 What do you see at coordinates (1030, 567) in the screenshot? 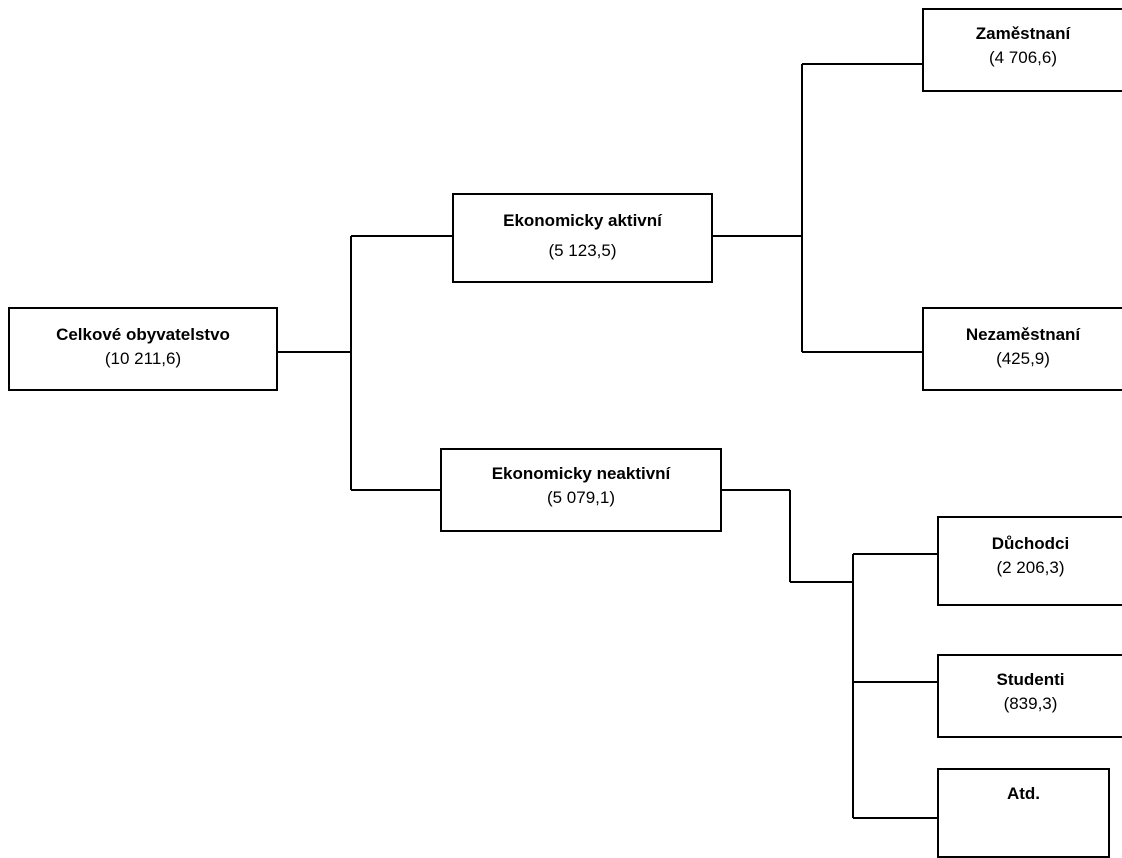
I see `node-value: (2 206,3)` at bounding box center [1030, 567].